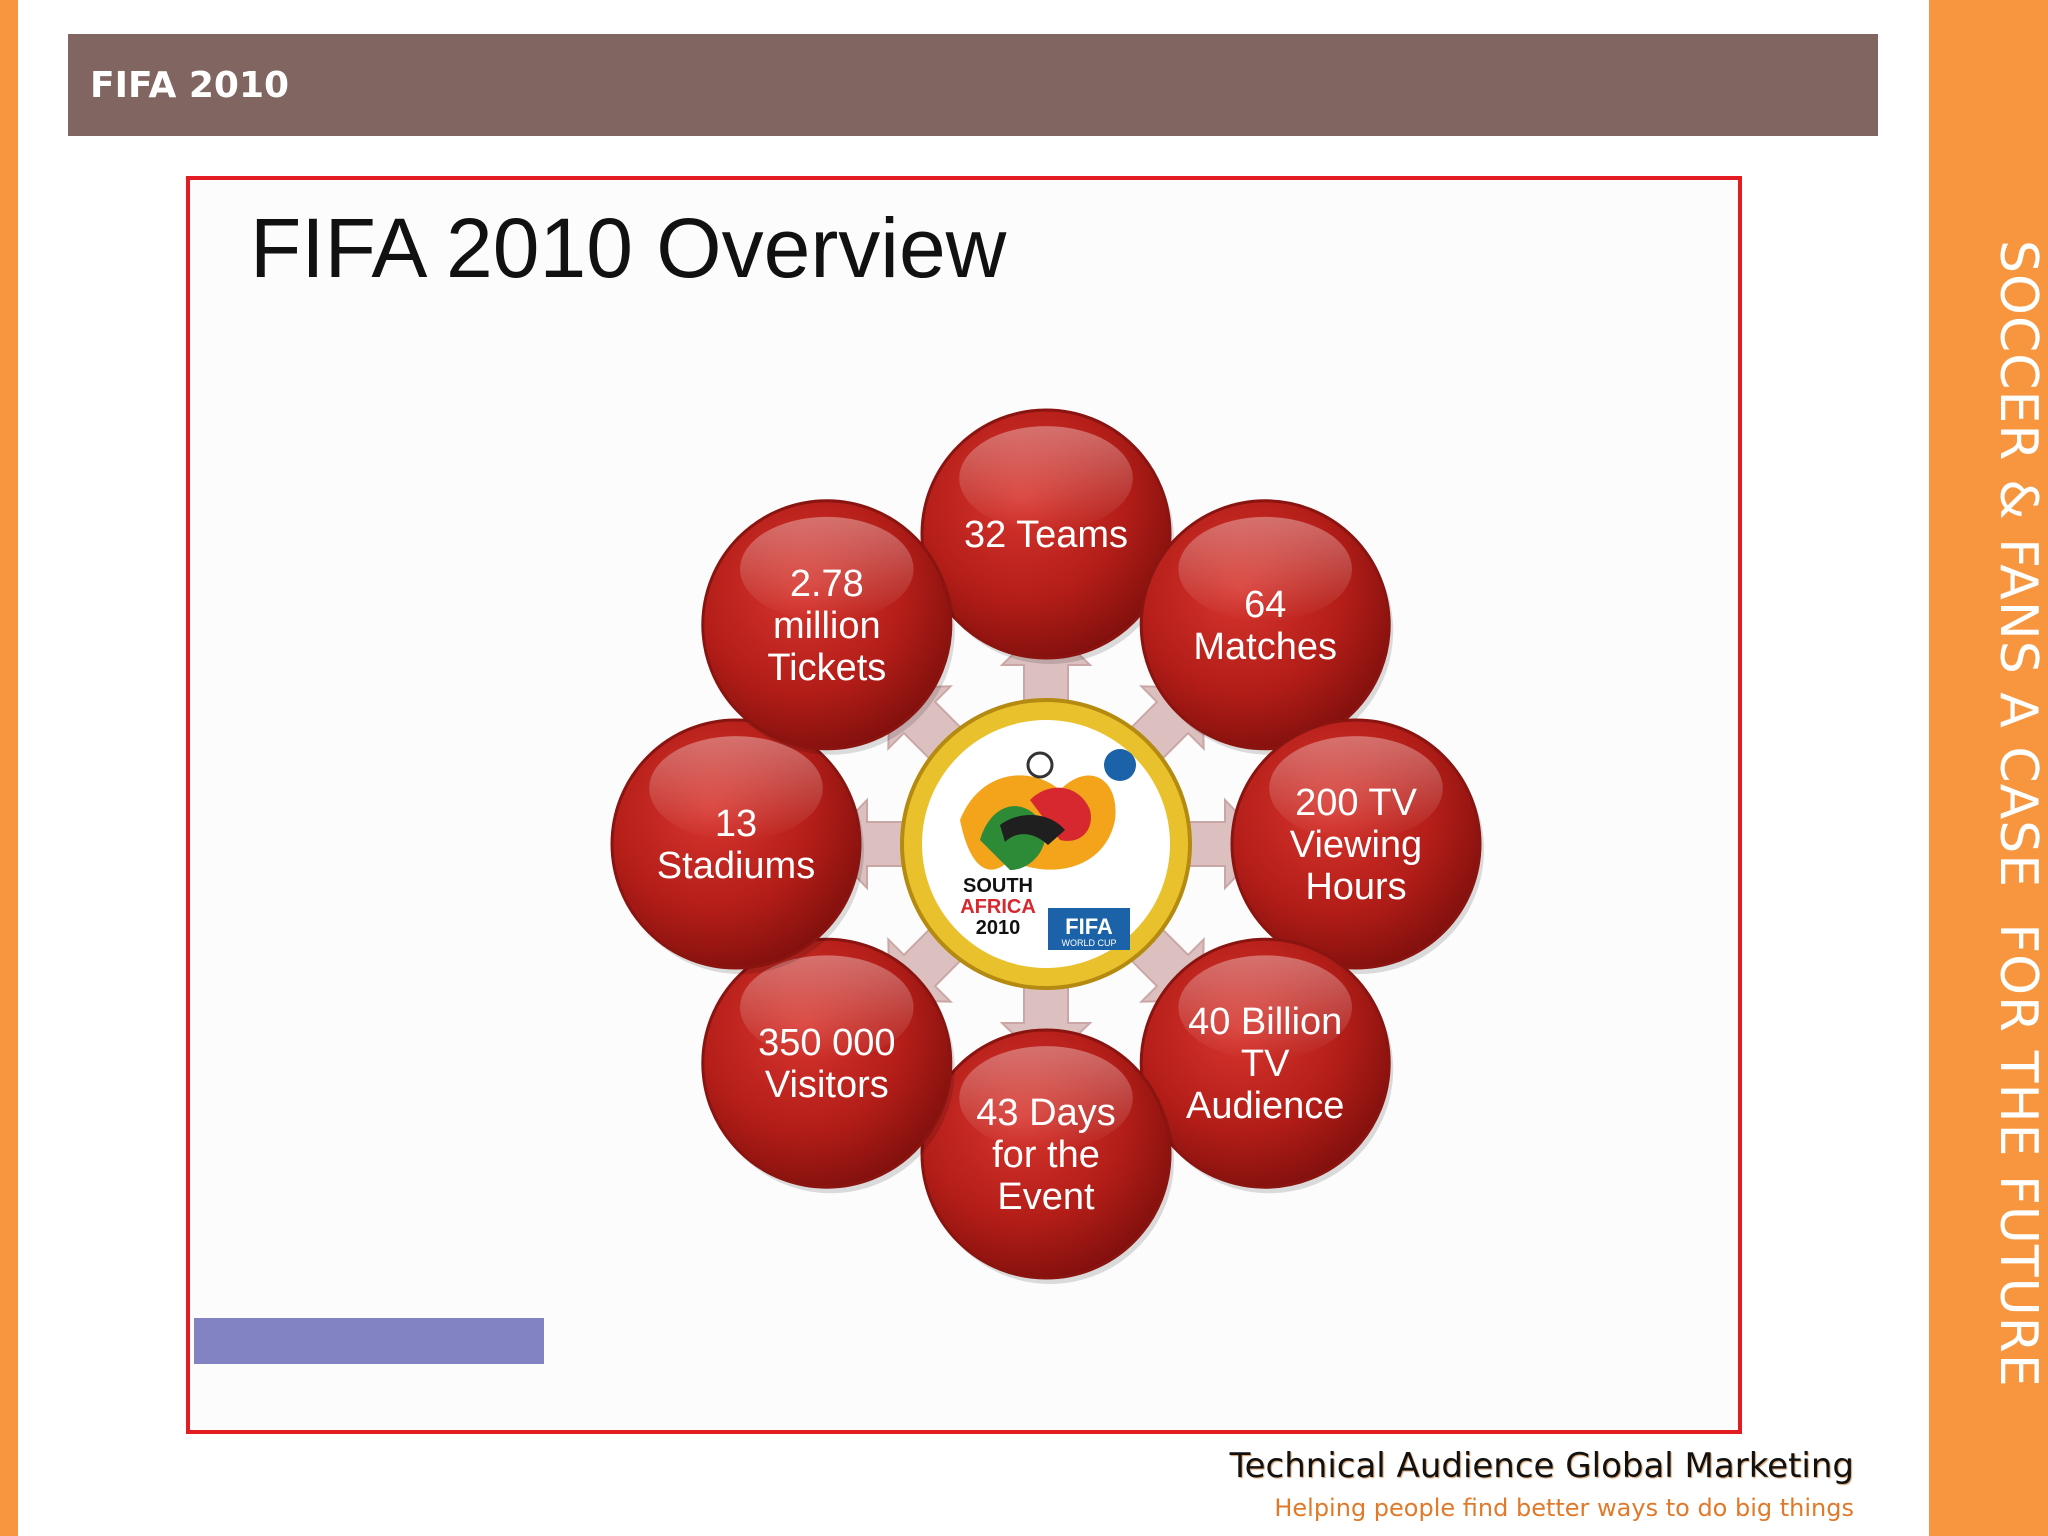 This screenshot has height=1536, width=2048. Describe the element at coordinates (1046, 1197) in the screenshot. I see `node-days-label: Event` at that location.